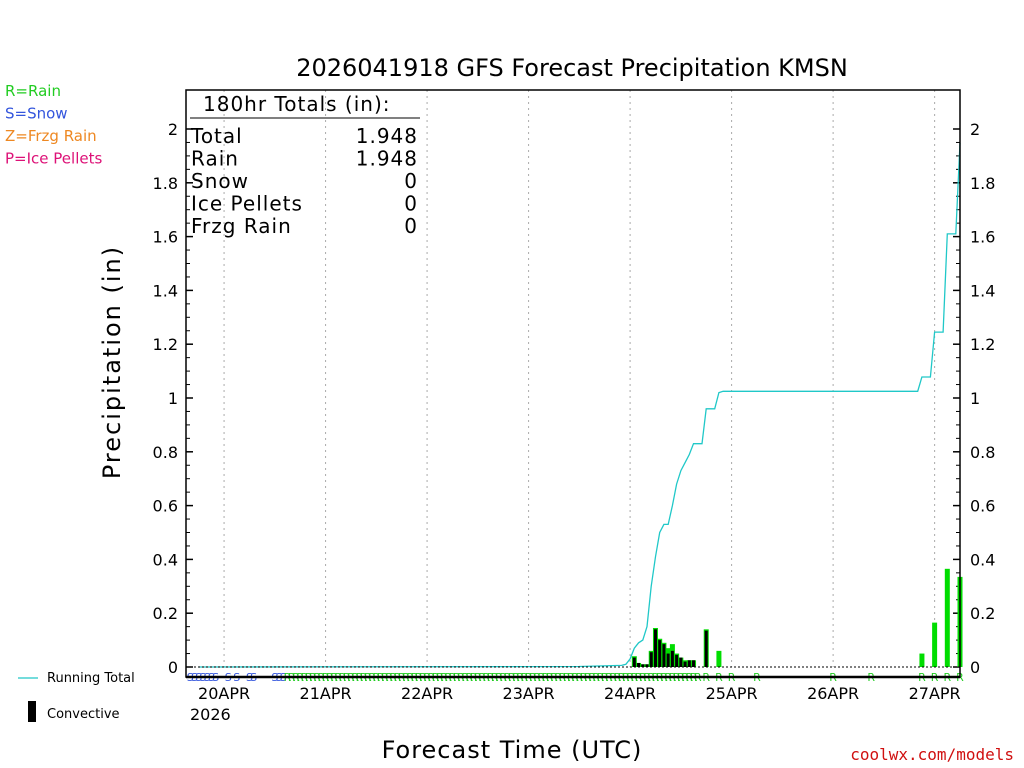  I want to click on totals-header: 180hr Totals (in):, so click(297, 104).